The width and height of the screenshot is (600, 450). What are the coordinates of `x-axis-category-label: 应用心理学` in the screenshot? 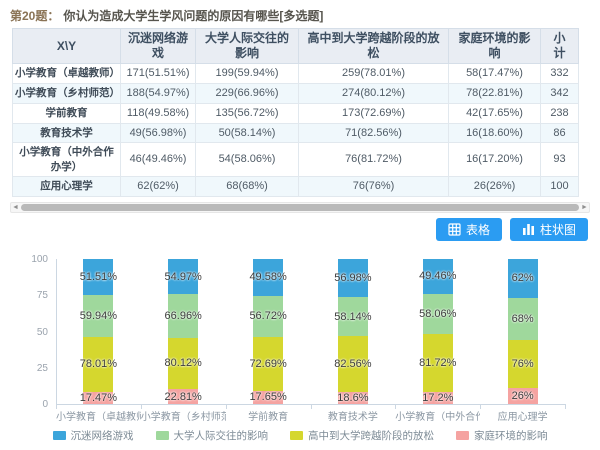 It's located at (522, 417).